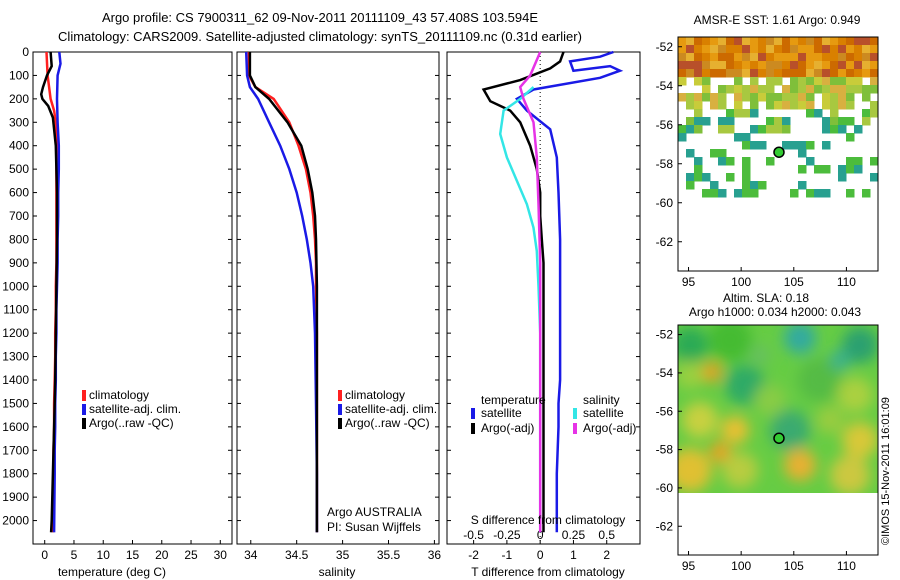  I want to click on argo-pi-label: PI: Susan Wijffels, so click(374, 527).